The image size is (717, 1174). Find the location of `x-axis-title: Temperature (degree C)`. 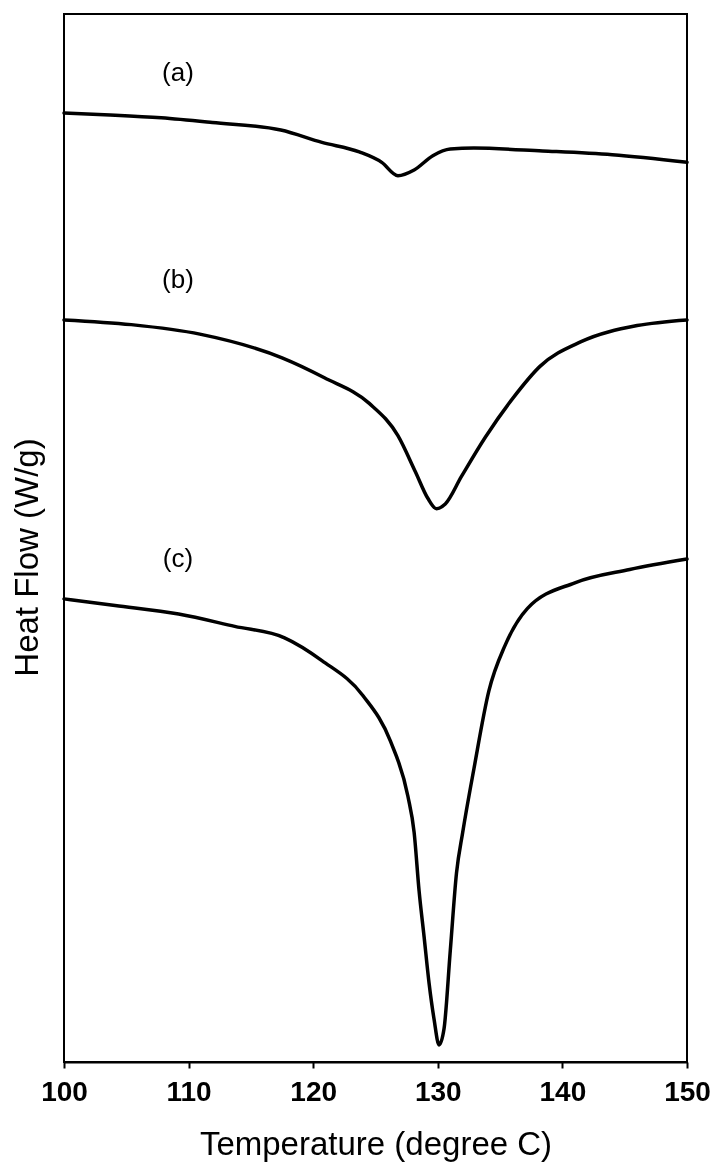

x-axis-title: Temperature (degree C) is located at coordinates (376, 1143).